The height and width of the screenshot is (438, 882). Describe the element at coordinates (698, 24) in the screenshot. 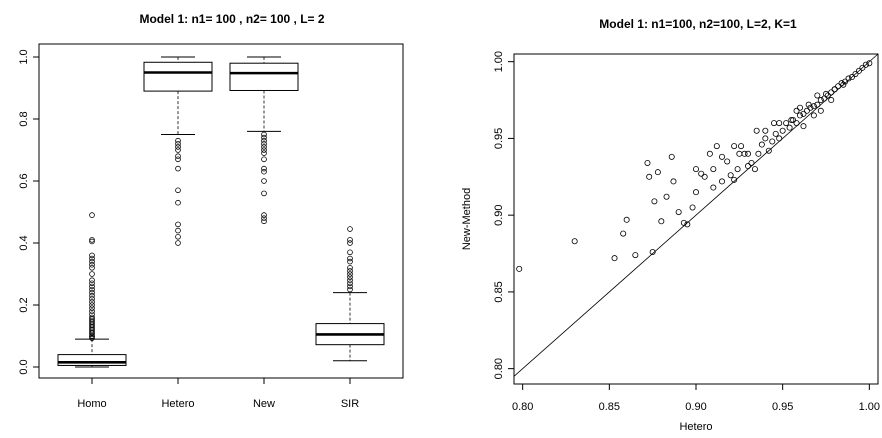

I see `scatter-title: Model 1: n1=100, n2=100, L=2, K=1` at that location.